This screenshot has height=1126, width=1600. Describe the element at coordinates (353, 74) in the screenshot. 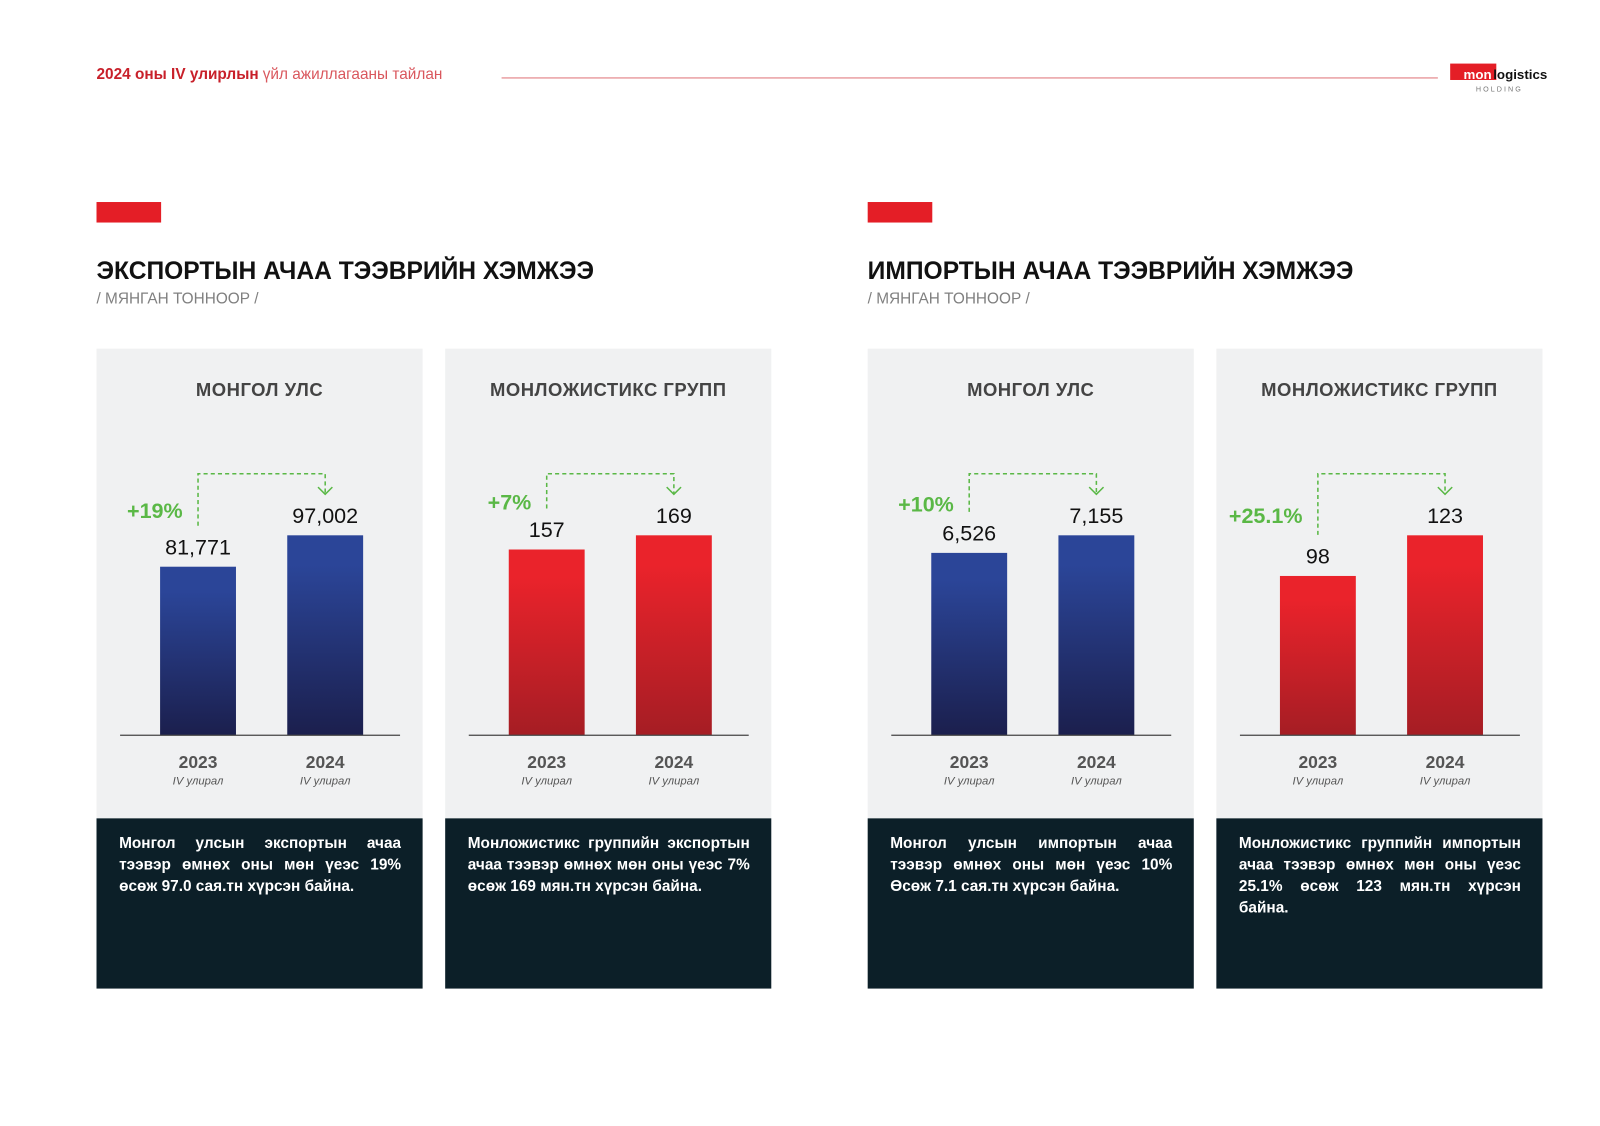

I see `header-title-rest: үйл ажиллагааны тайлан` at that location.